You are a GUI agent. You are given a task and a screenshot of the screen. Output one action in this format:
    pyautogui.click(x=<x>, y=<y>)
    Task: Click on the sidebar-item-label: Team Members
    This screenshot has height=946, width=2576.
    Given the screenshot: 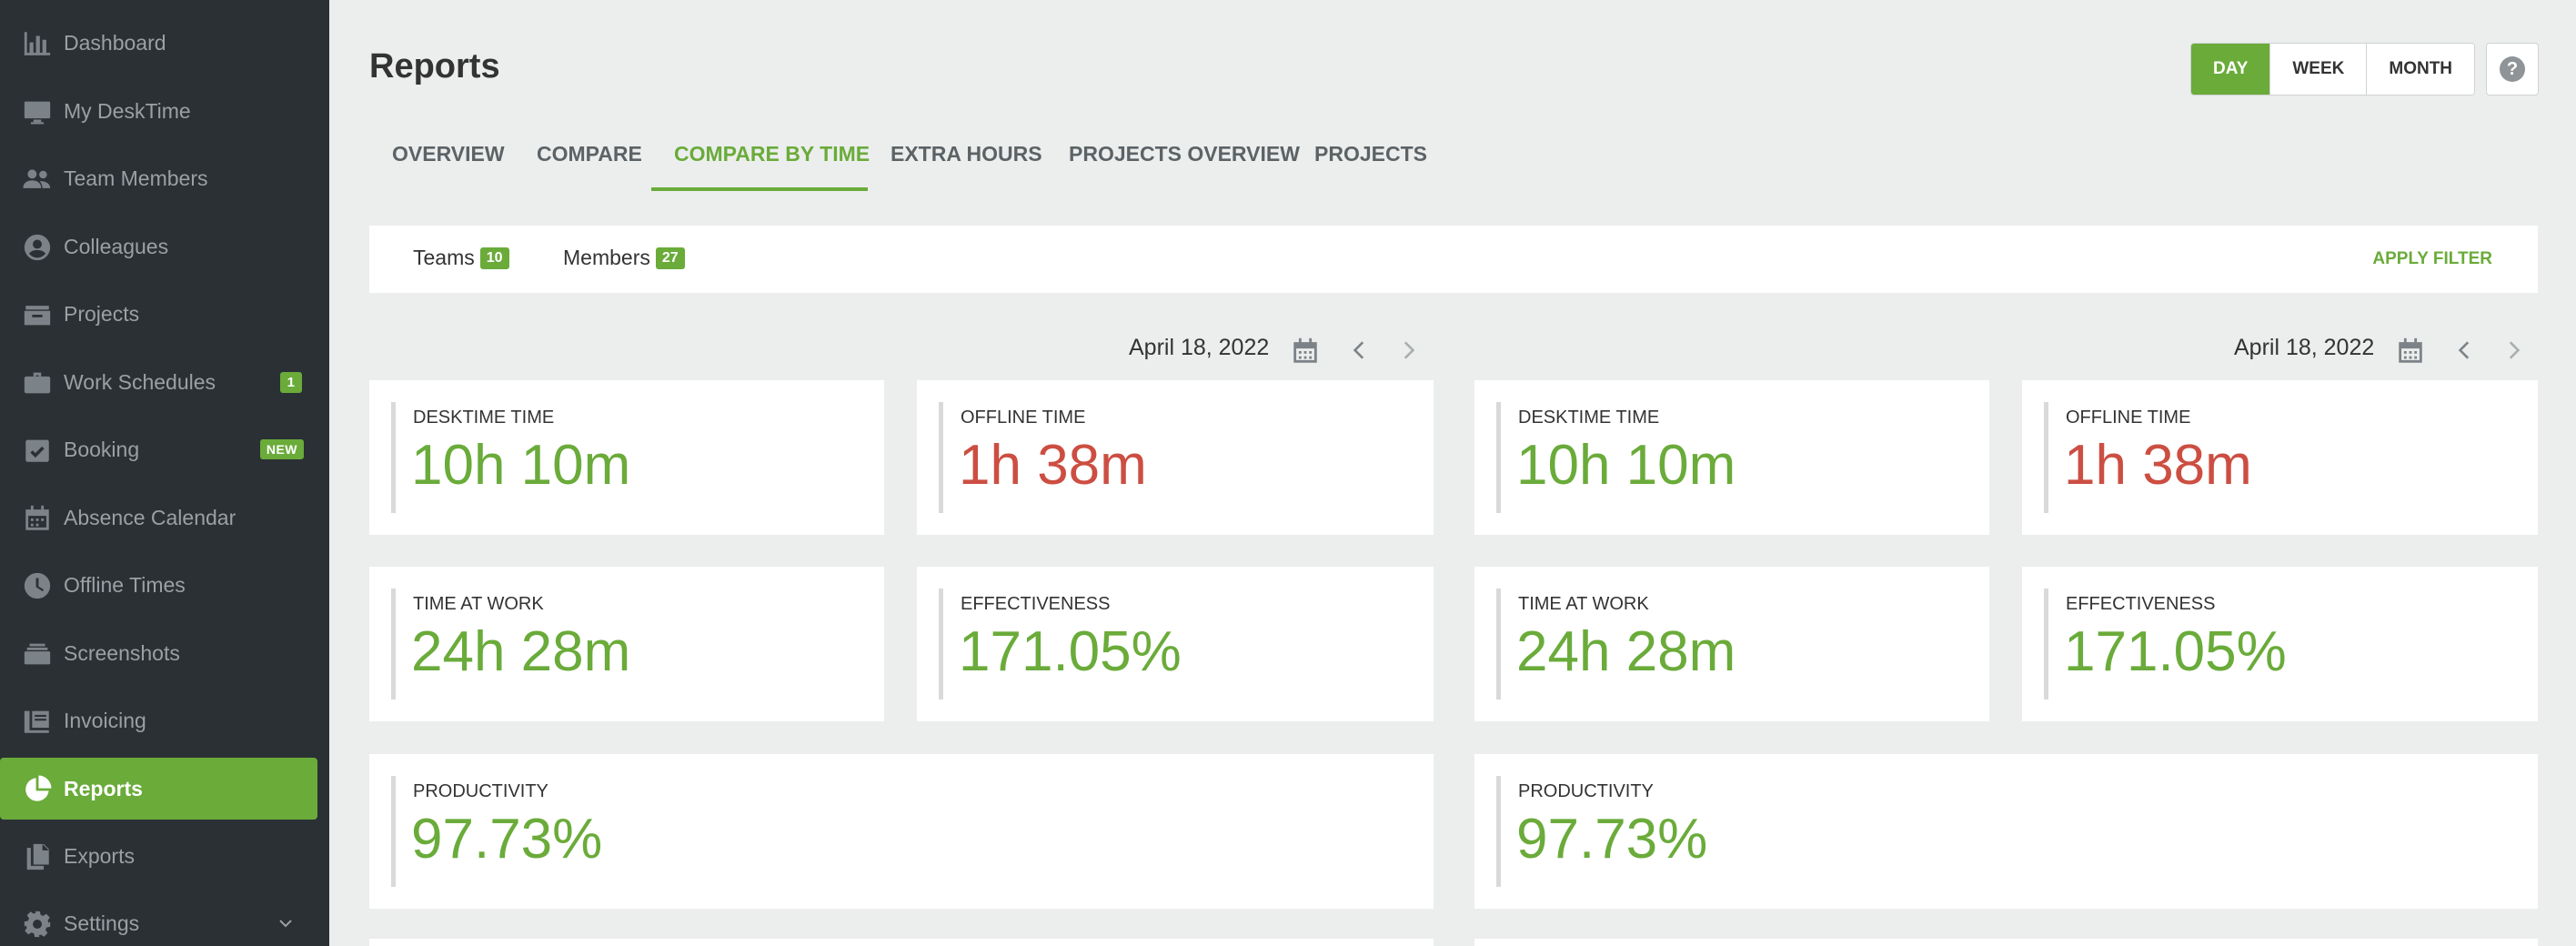 What is the action you would take?
    pyautogui.click(x=136, y=178)
    